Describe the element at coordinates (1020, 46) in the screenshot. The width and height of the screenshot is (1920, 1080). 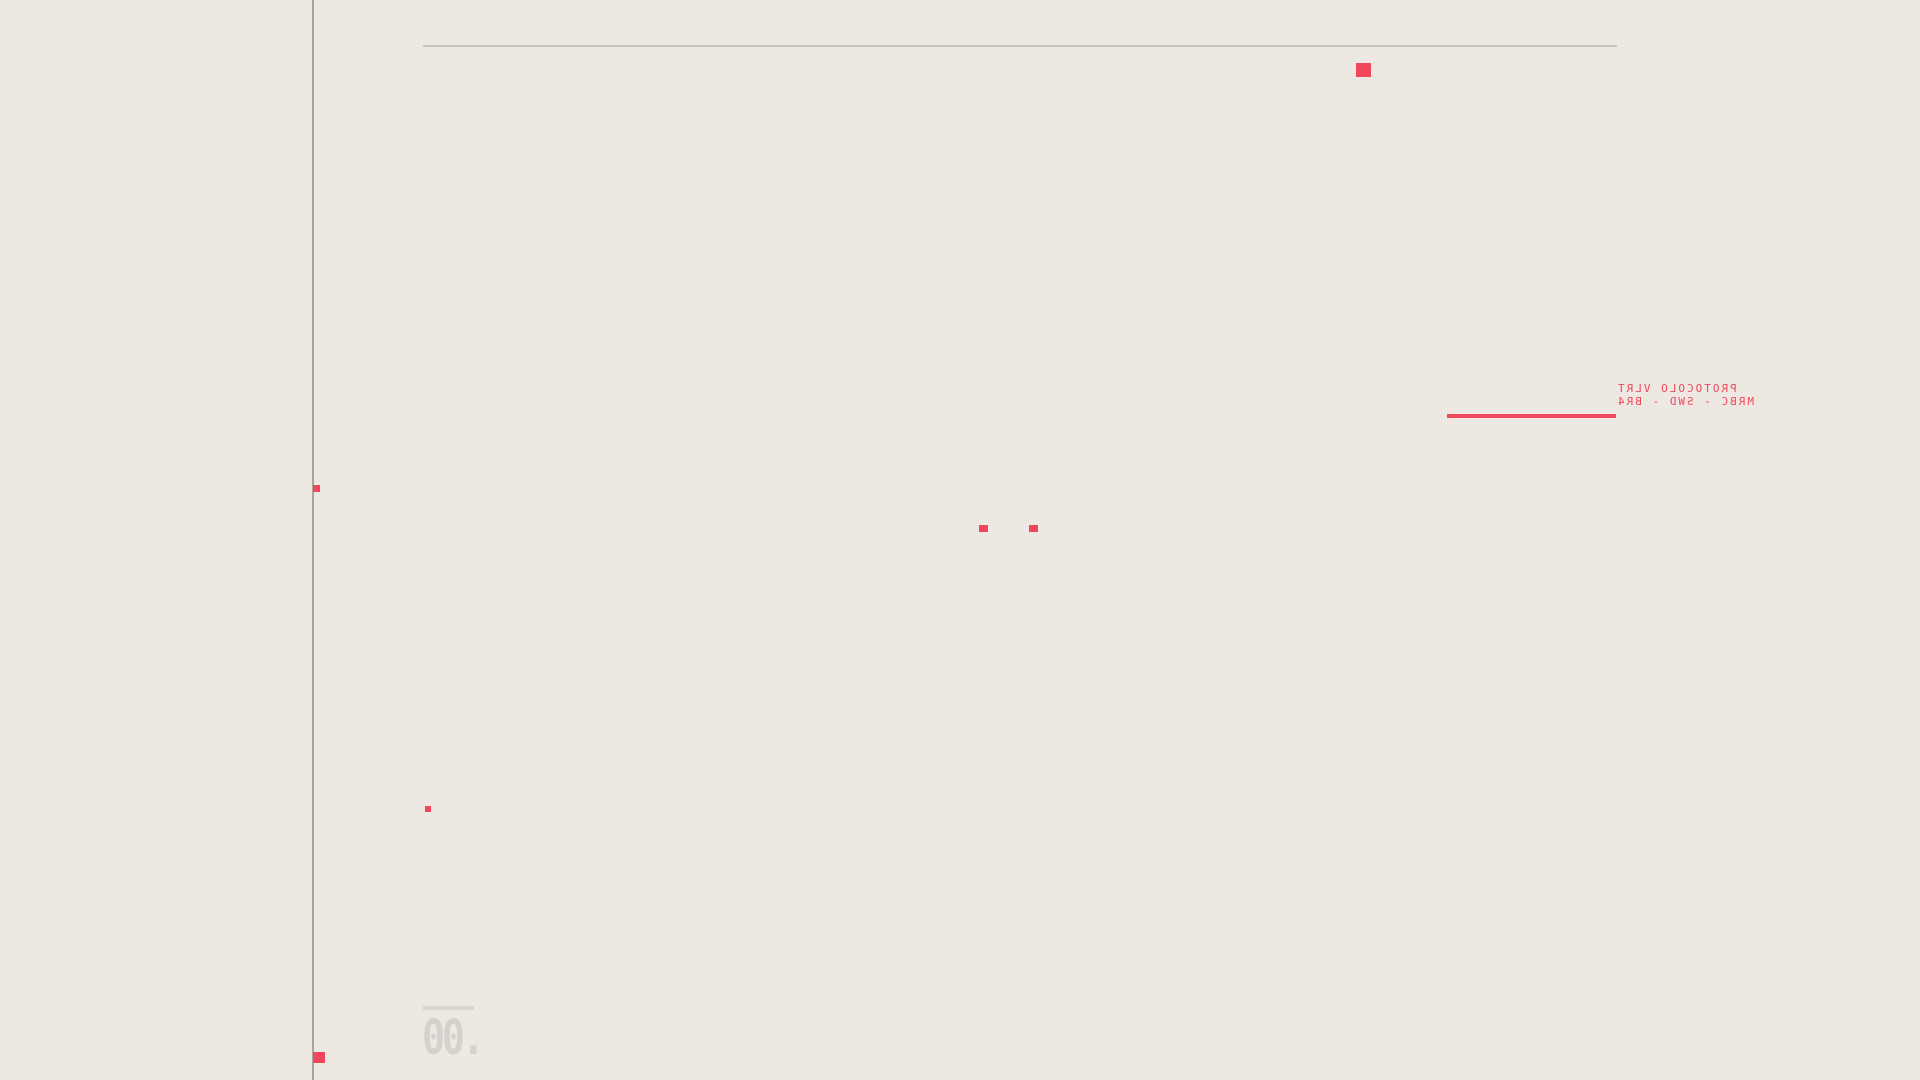
I see `top-horizontal-rule` at that location.